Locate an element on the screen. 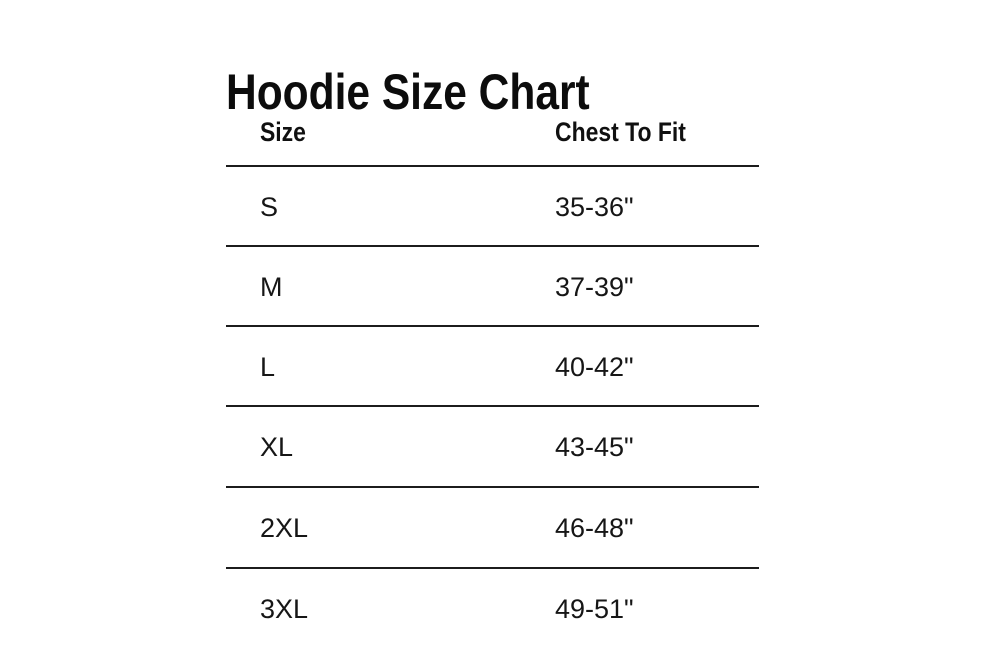 The width and height of the screenshot is (1000, 667). table-header-row: Size Chest To Fit is located at coordinates (492, 132).